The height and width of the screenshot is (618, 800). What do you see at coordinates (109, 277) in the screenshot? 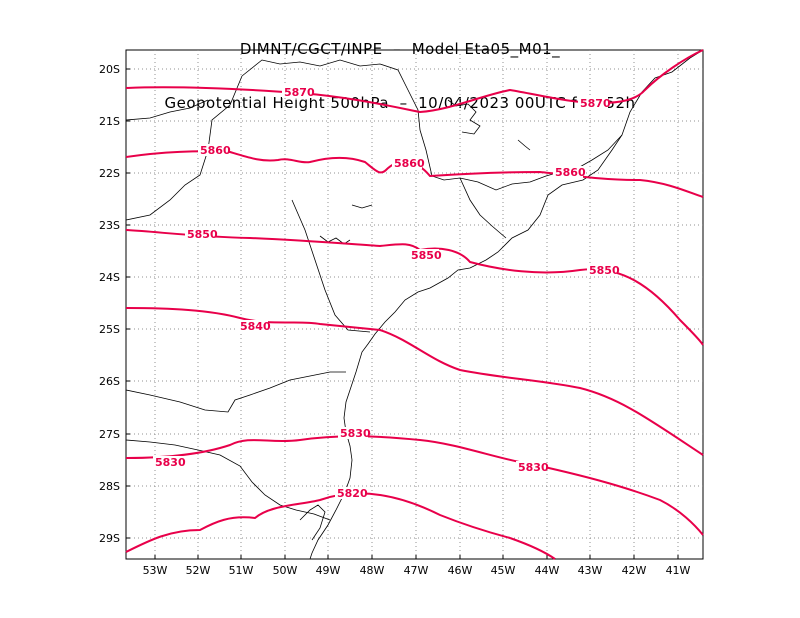
I see `y-tick-label: 24S` at bounding box center [109, 277].